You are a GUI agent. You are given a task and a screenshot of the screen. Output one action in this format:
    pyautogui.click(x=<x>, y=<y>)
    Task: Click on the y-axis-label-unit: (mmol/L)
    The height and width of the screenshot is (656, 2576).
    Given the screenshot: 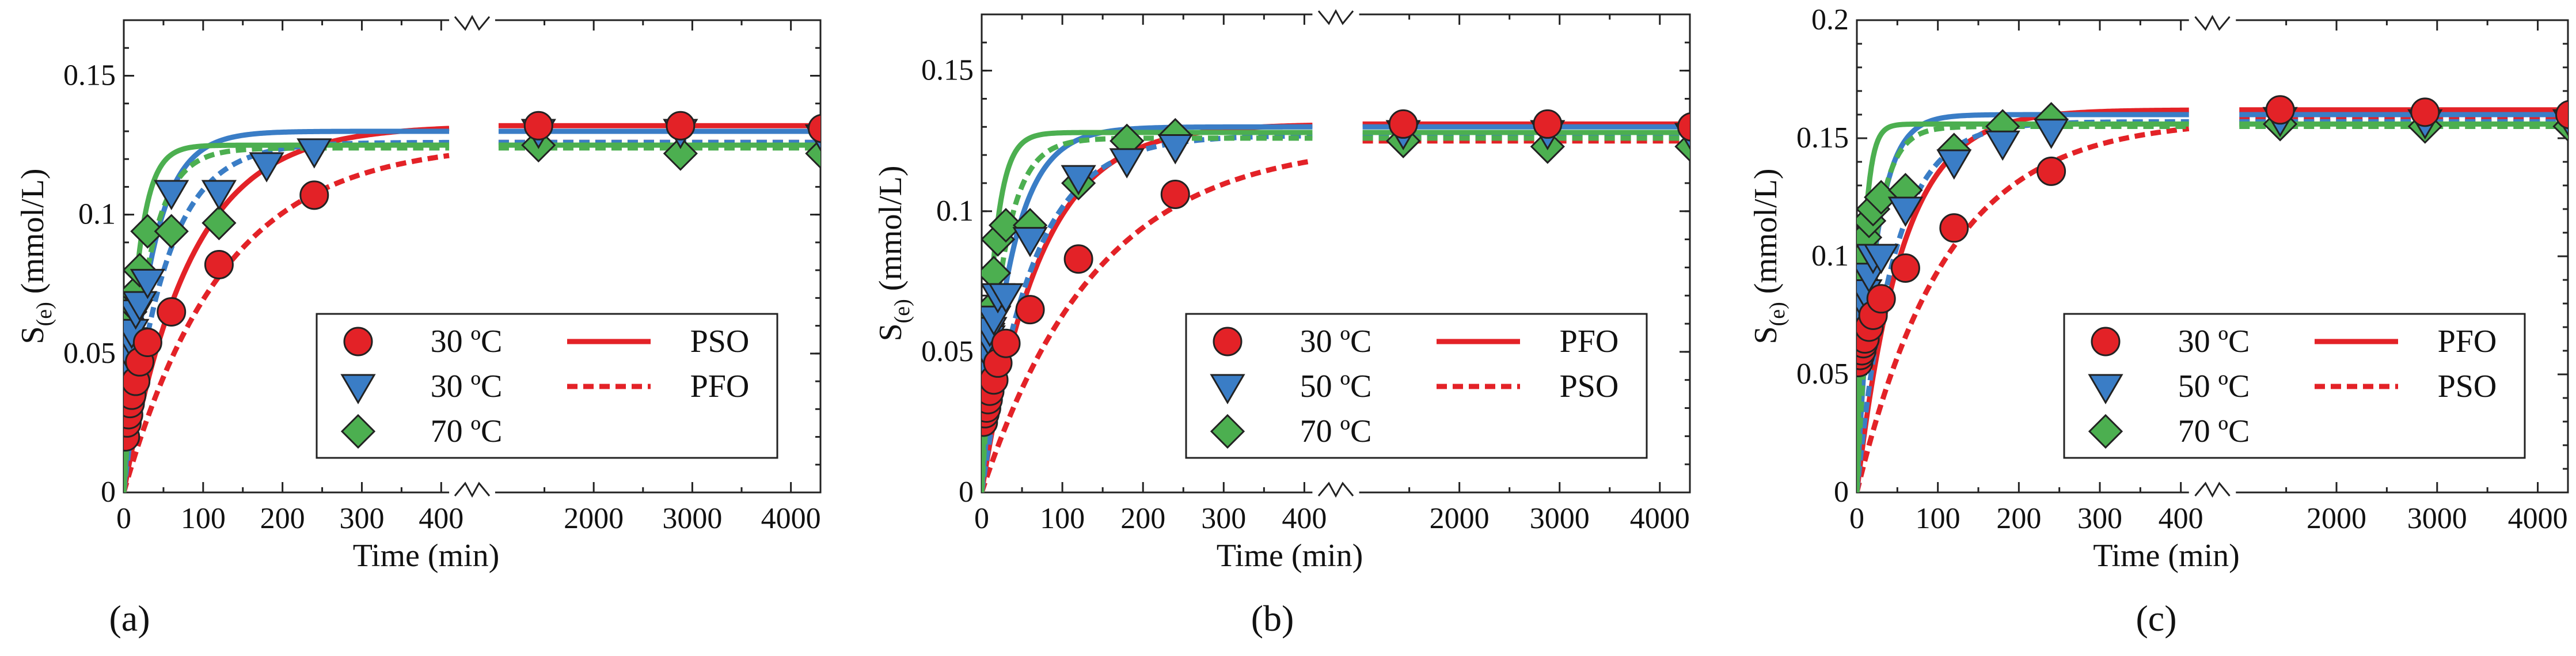 What is the action you would take?
    pyautogui.click(x=1766, y=235)
    